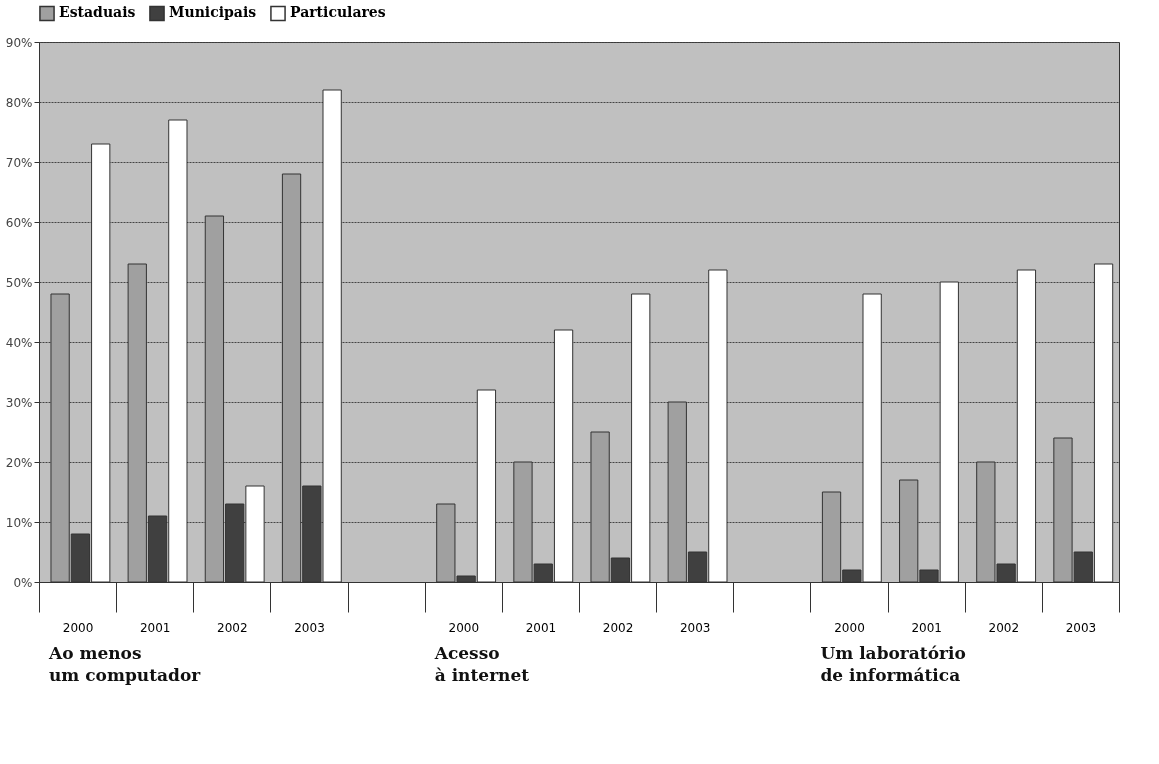 The width and height of the screenshot is (1159, 764). I want to click on y-tick-label: 0%, so click(23, 582).